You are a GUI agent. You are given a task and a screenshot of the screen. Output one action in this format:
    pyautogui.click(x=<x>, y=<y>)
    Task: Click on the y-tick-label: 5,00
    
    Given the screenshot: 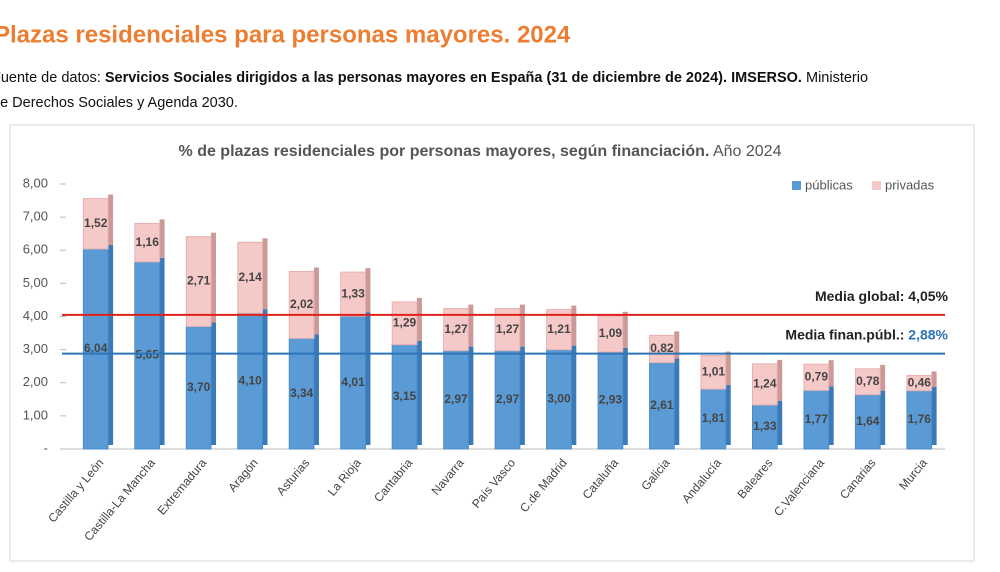 What is the action you would take?
    pyautogui.click(x=35, y=282)
    